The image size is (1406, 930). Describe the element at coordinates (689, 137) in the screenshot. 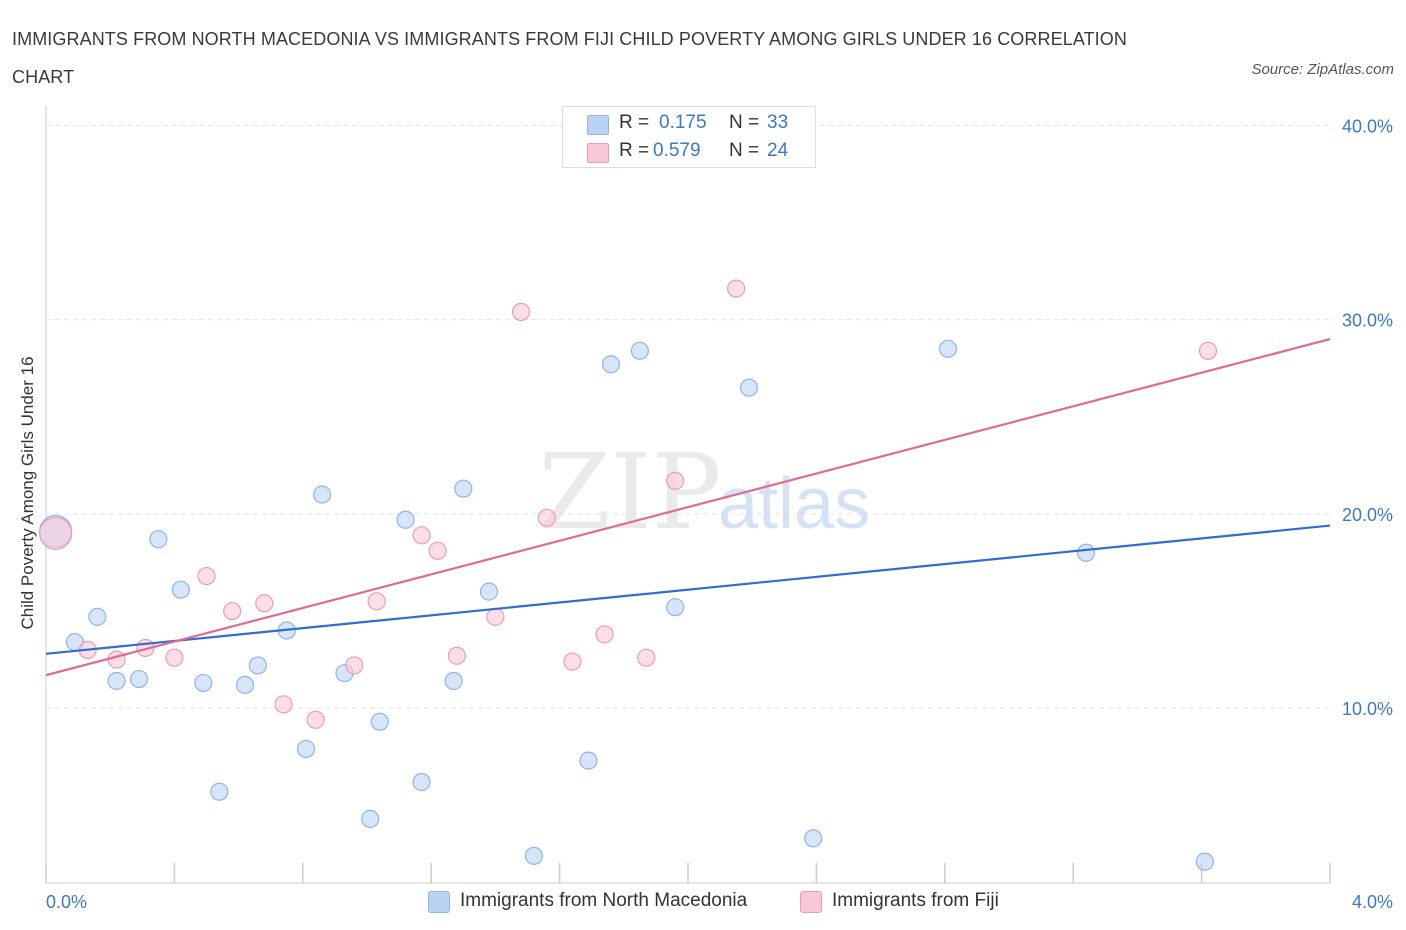

I see `stats-box: R = 0.175 N = 33 R = 0.579 N = 24` at that location.